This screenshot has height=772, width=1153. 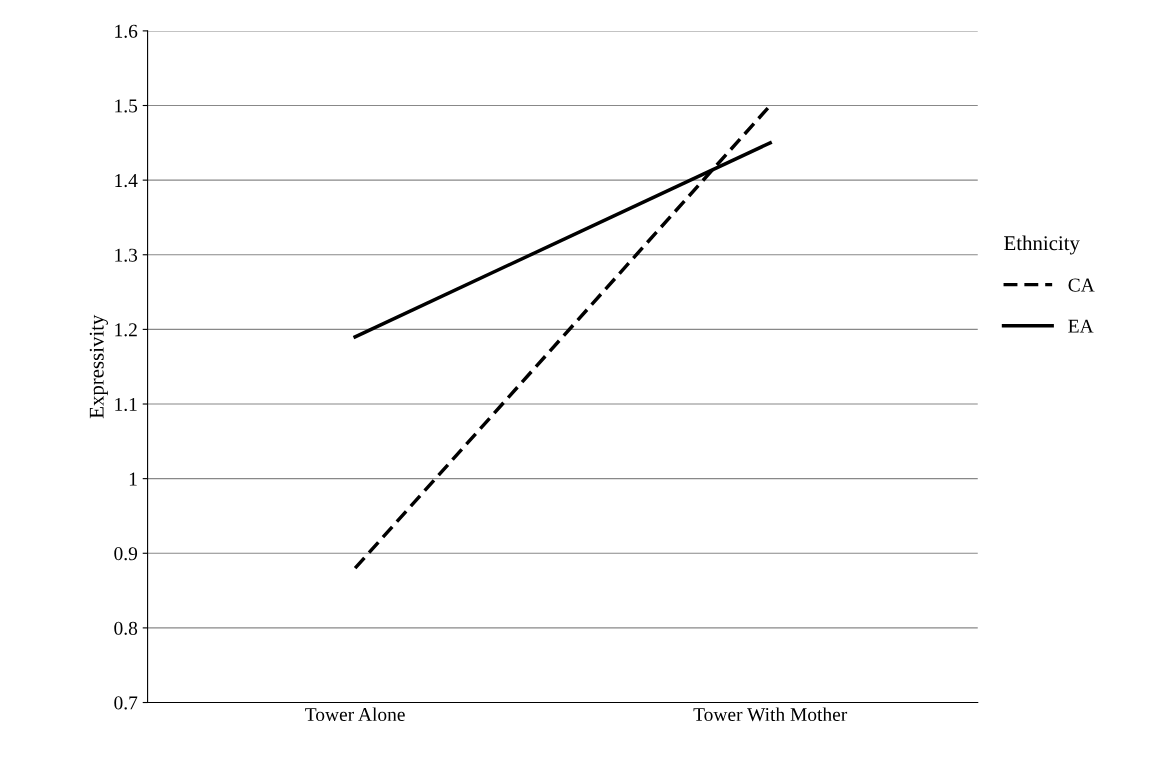 What do you see at coordinates (1081, 285) in the screenshot?
I see `legend-label: CA` at bounding box center [1081, 285].